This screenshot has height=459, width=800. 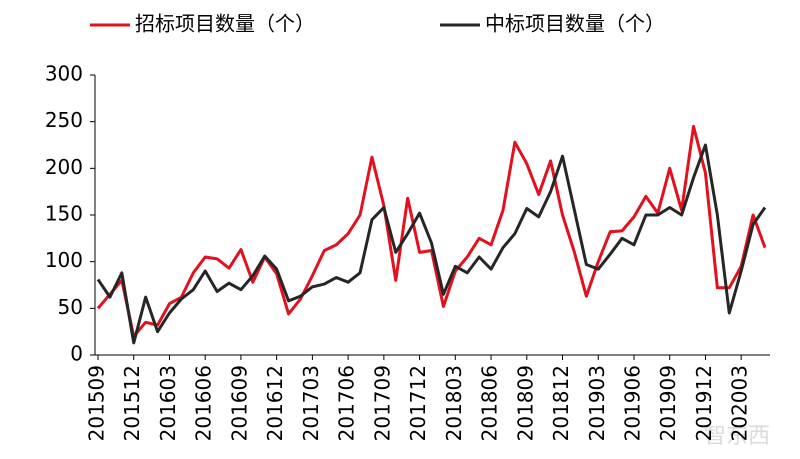 I want to click on y-tick-label: 150, so click(x=64, y=214).